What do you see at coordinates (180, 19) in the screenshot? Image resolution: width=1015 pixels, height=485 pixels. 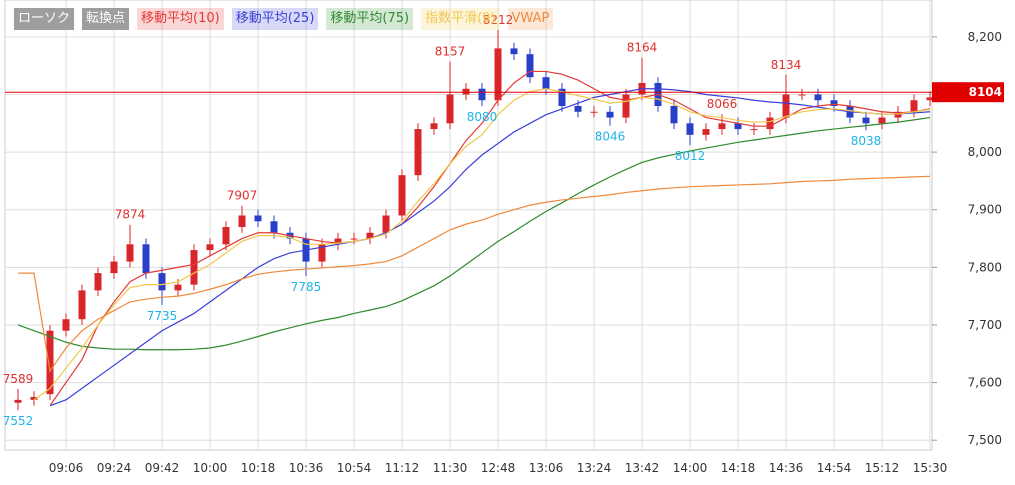 I see `legend-toggle: 移動平均(10)` at bounding box center [180, 19].